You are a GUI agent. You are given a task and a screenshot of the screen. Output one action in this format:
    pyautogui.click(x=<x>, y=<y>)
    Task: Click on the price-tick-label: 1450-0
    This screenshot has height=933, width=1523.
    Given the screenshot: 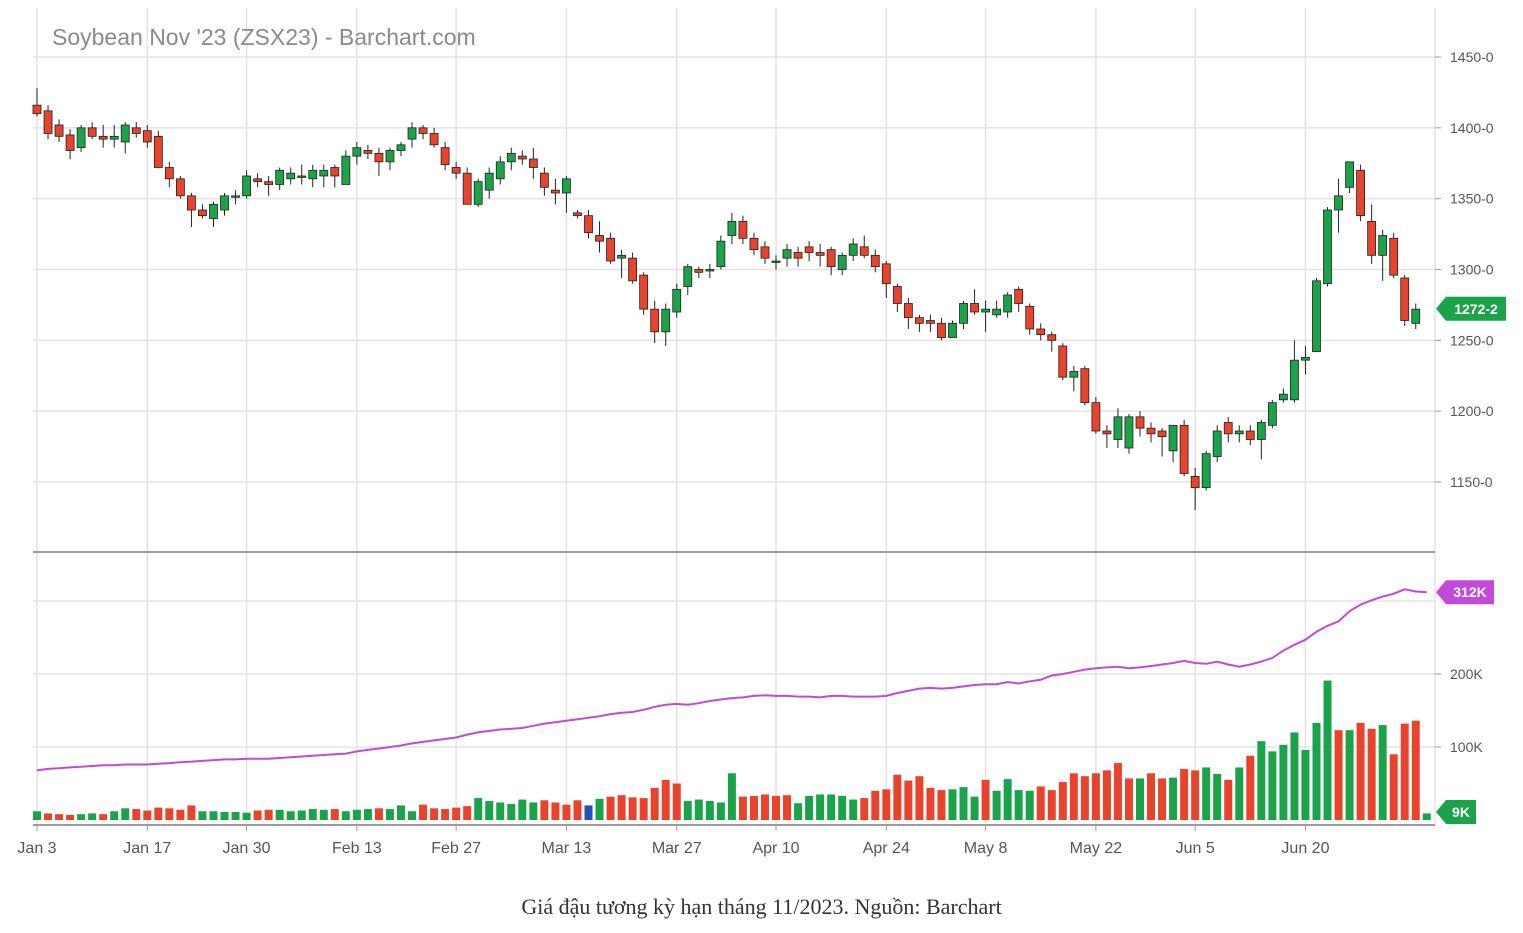 What is the action you would take?
    pyautogui.click(x=1472, y=57)
    